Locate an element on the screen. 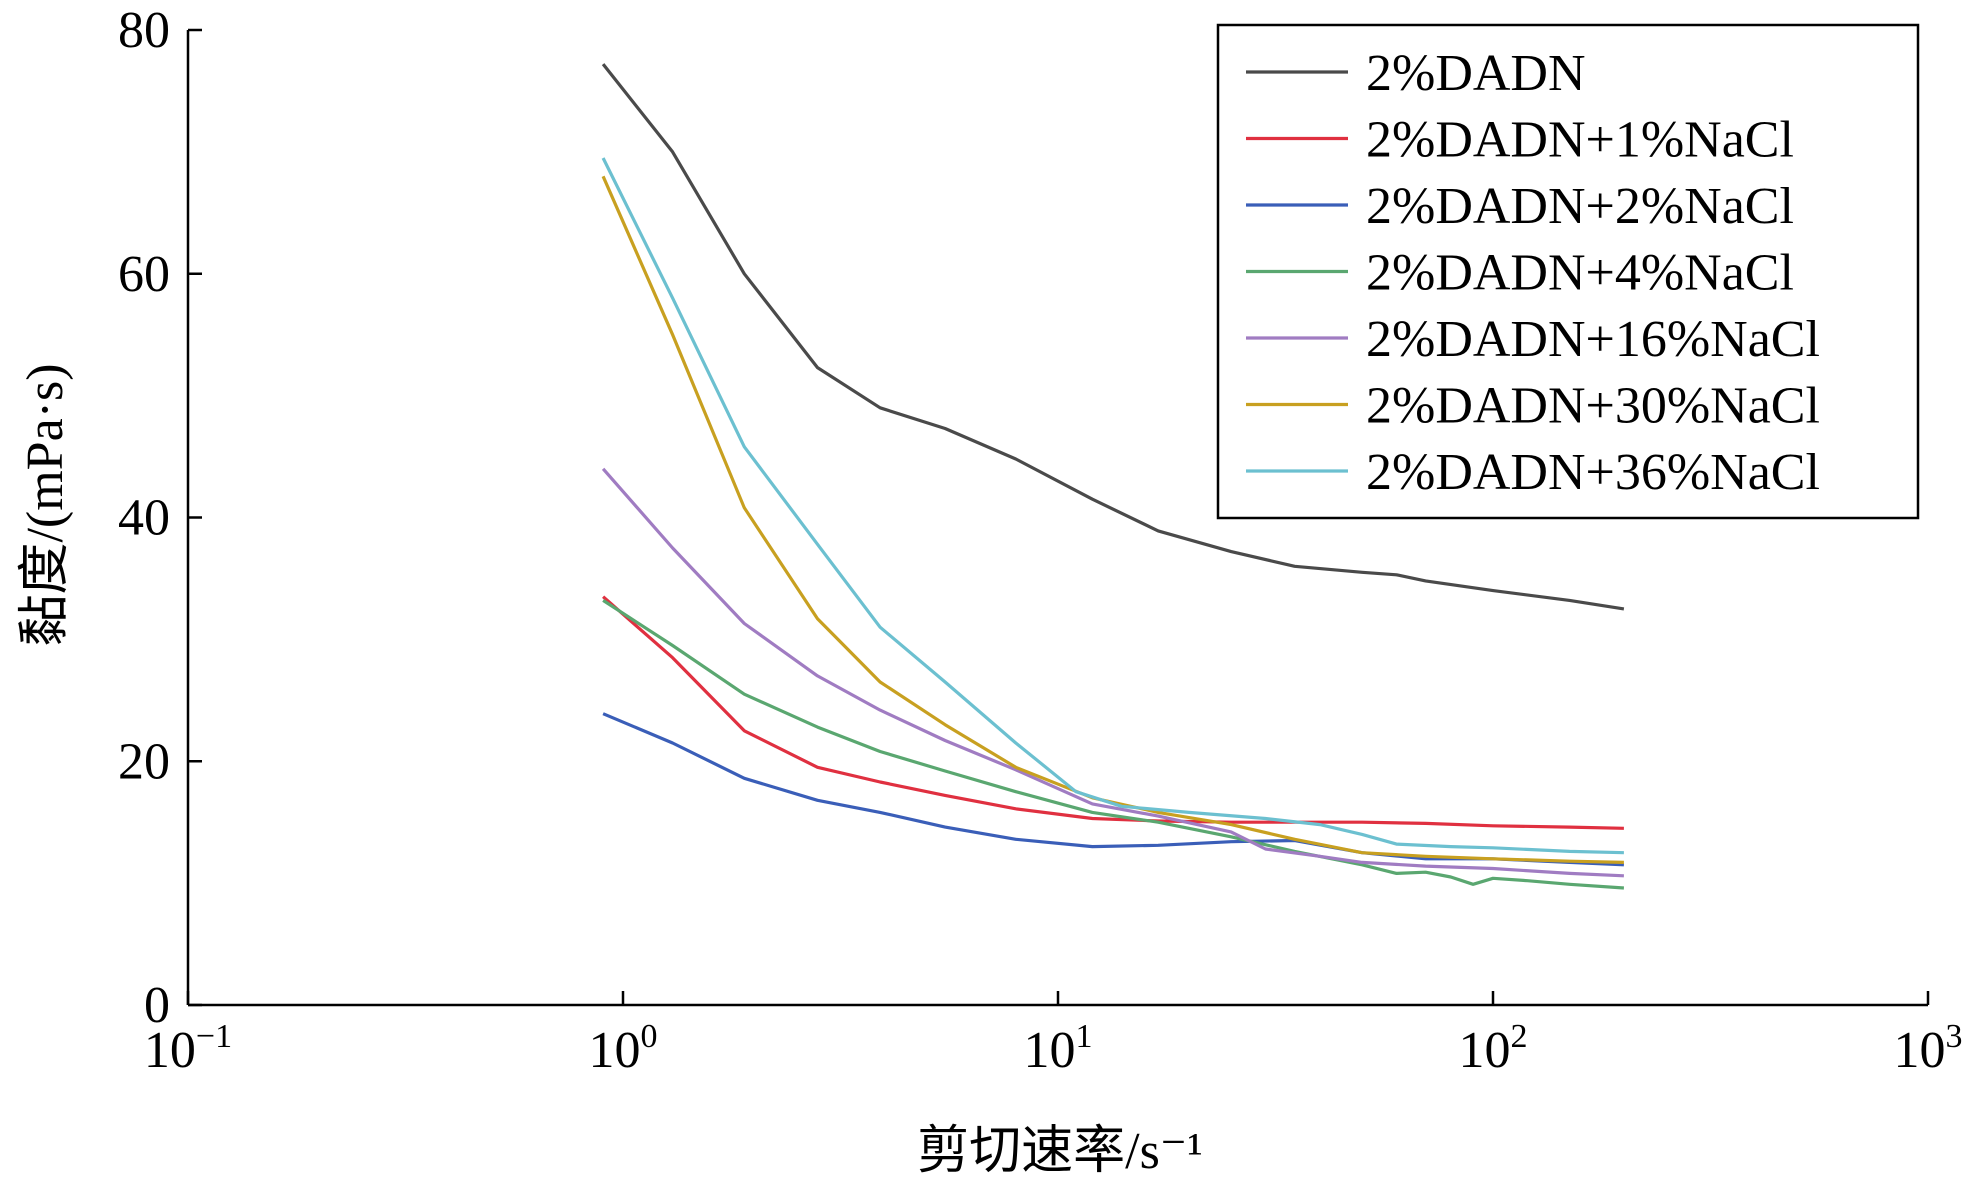 This screenshot has height=1194, width=1982. y-tick-label: 80 is located at coordinates (144, 30).